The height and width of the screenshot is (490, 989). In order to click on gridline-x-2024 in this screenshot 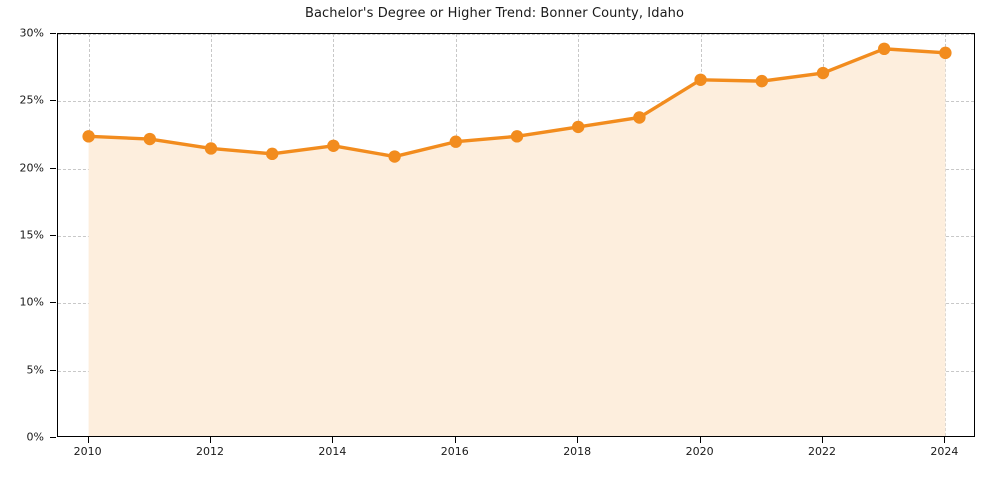, I will do `click(946, 235)`.